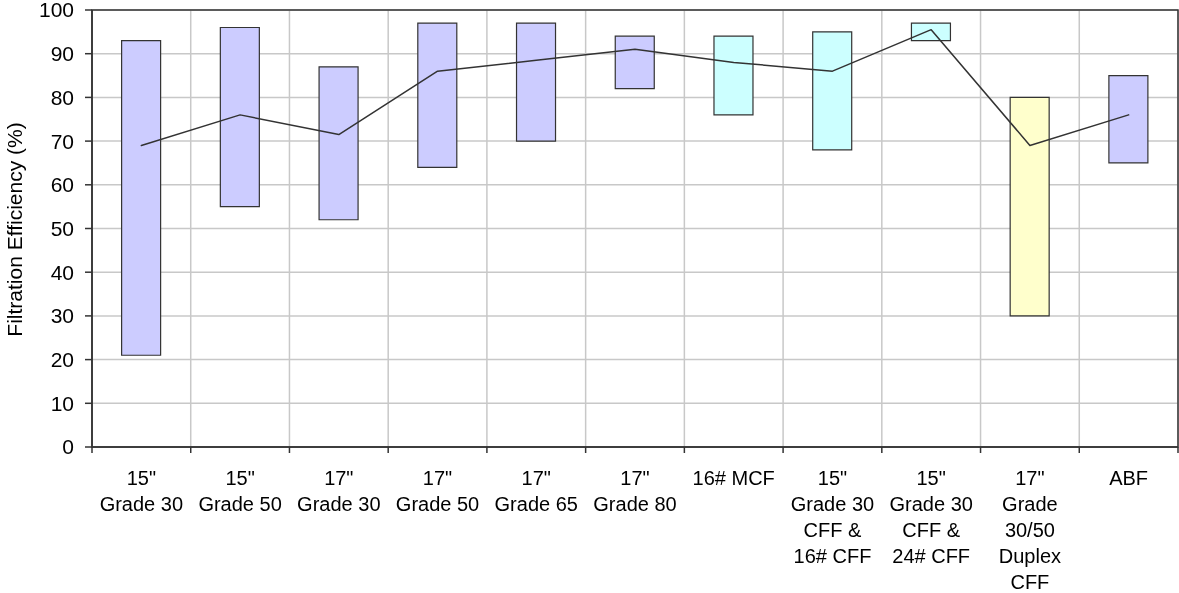  What do you see at coordinates (240, 491) in the screenshot?
I see `x-tick-label: 15" Grade 50` at bounding box center [240, 491].